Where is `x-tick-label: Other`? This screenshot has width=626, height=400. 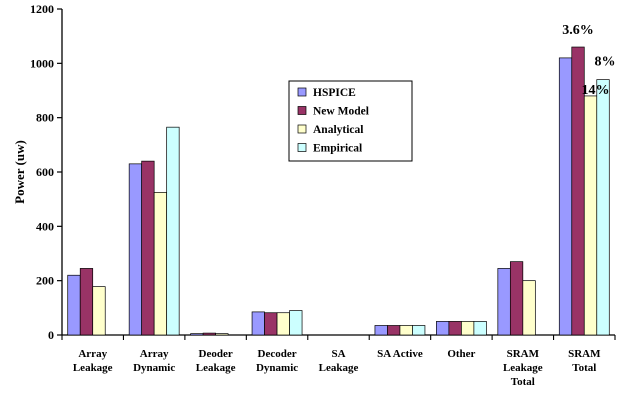
x-tick-label: Other is located at coordinates (461, 354).